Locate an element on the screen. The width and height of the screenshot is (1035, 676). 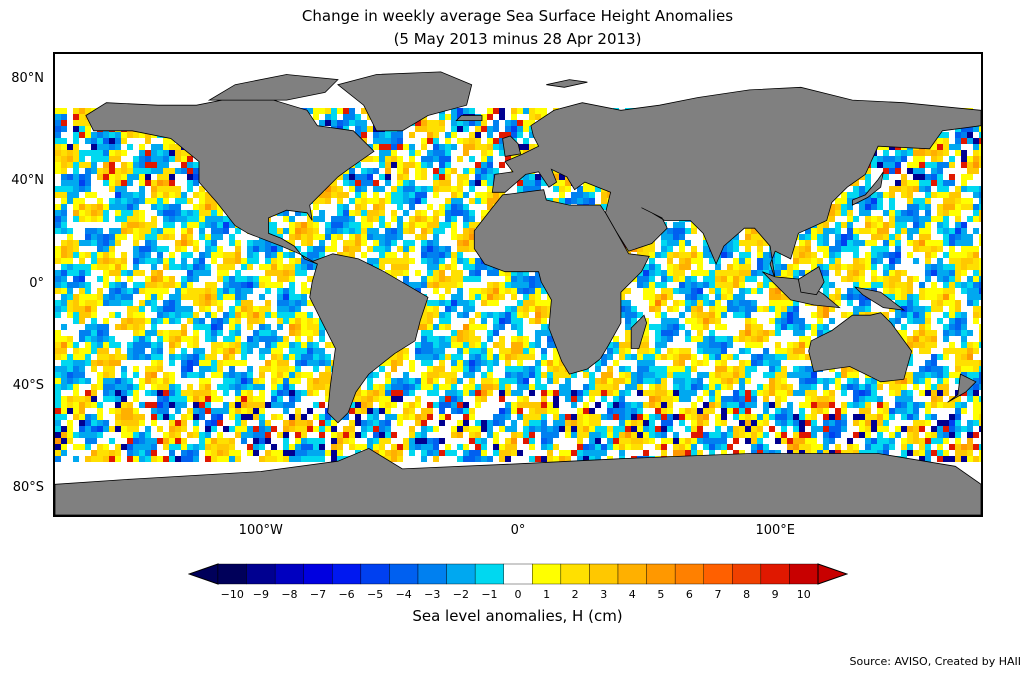
land-madagascar is located at coordinates (639, 331).